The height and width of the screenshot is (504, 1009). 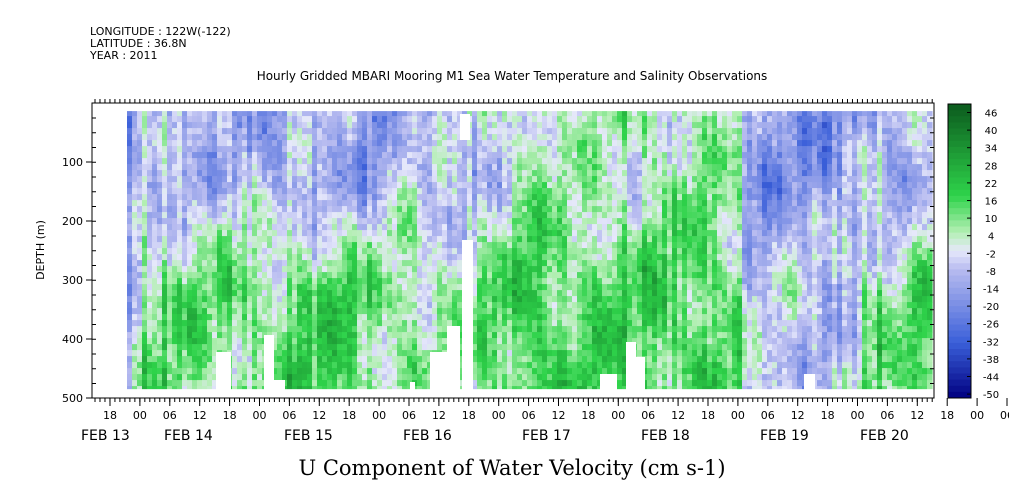 I want to click on colorbar-label: -50, so click(x=991, y=395).